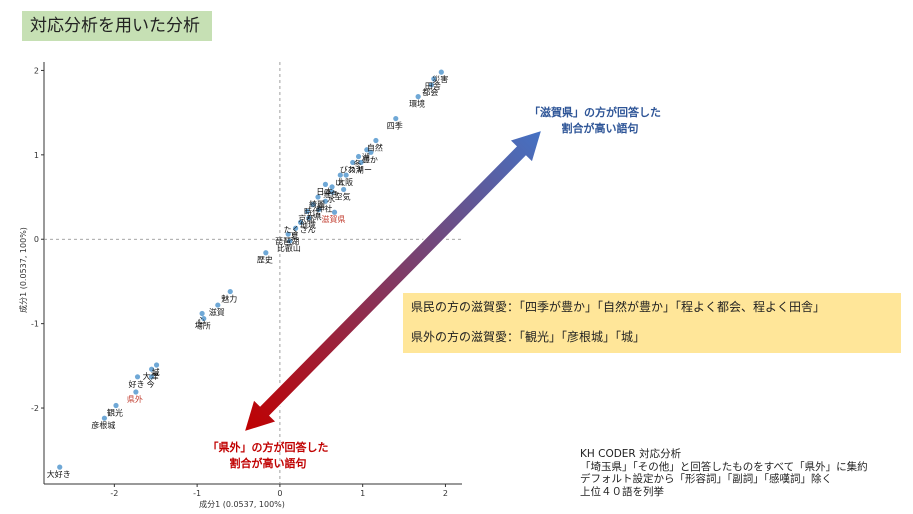 This screenshot has width=913, height=514. What do you see at coordinates (115, 413) in the screenshot?
I see `point-label: 観光` at bounding box center [115, 413].